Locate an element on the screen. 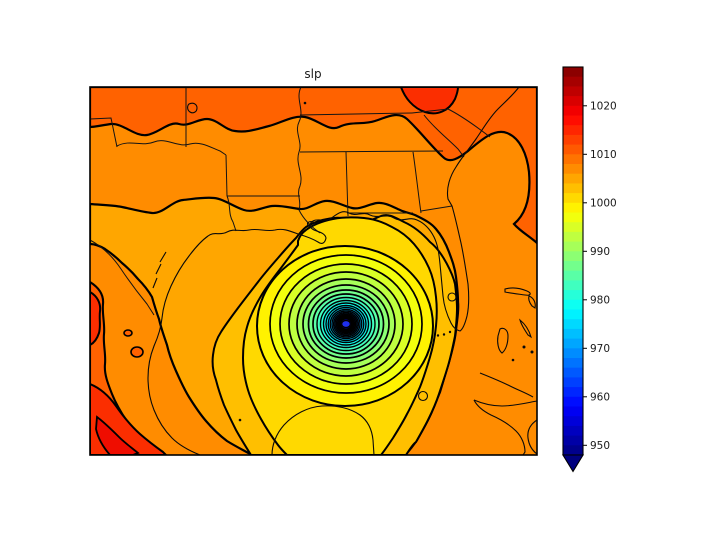  colorbar-tick-label: 980 is located at coordinates (600, 300).